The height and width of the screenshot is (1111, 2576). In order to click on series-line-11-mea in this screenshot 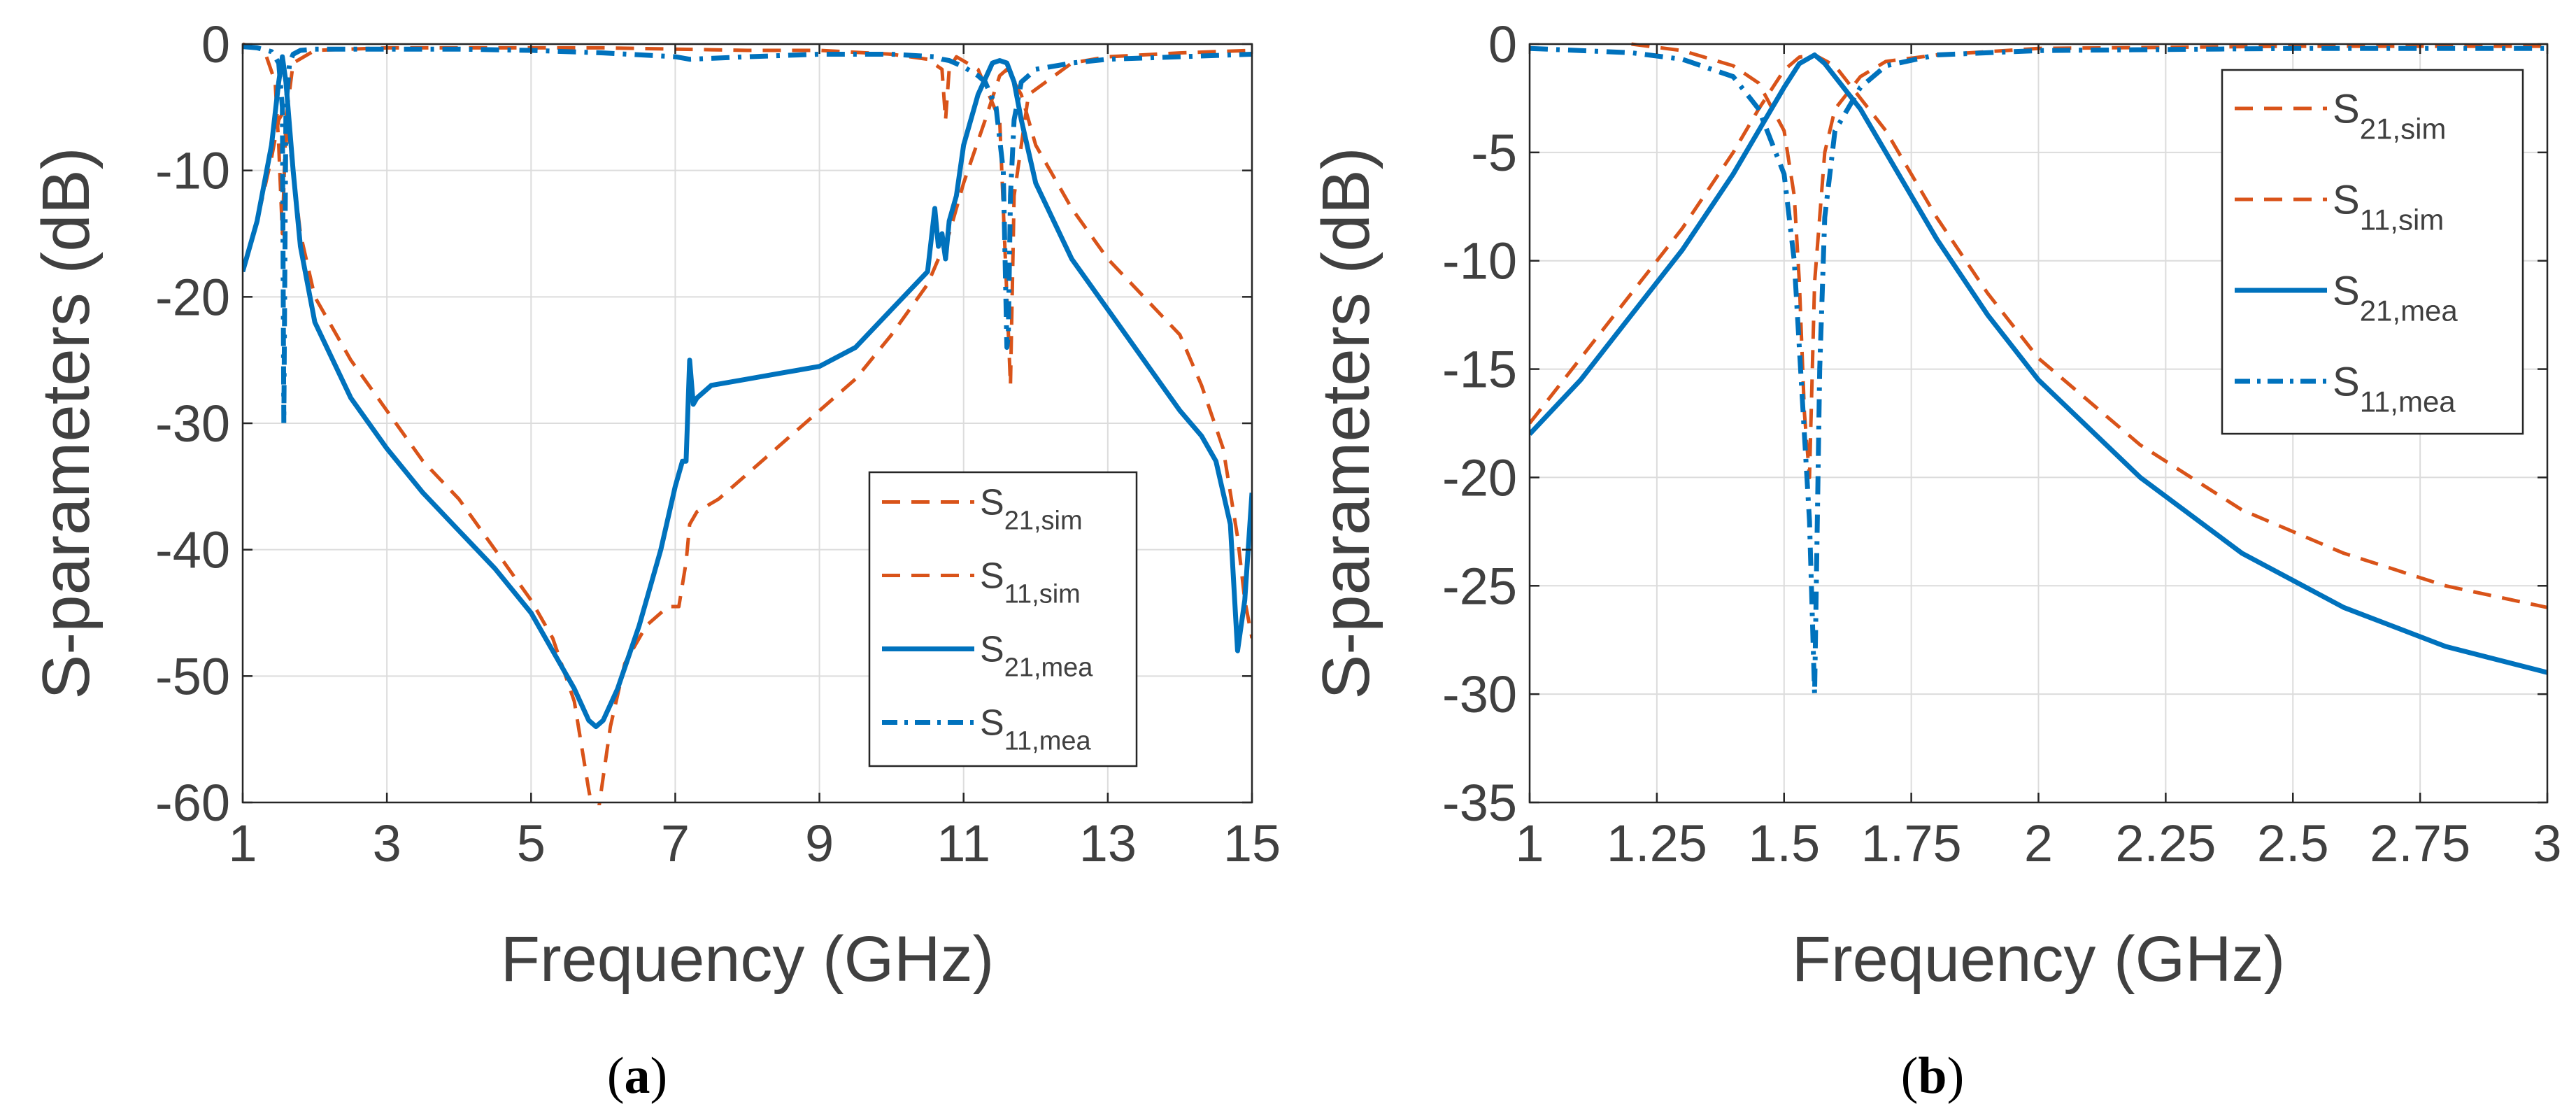, I will do `click(747, 235)`.